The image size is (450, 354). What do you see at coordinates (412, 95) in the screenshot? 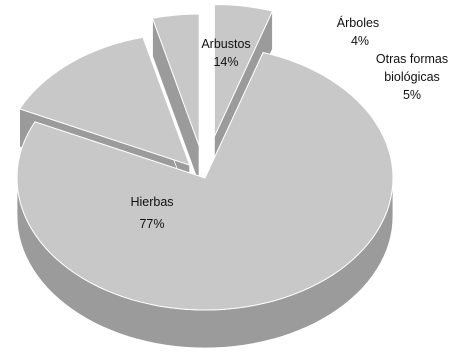
I see `slice-label-otras-formas-percent: 5%` at bounding box center [412, 95].